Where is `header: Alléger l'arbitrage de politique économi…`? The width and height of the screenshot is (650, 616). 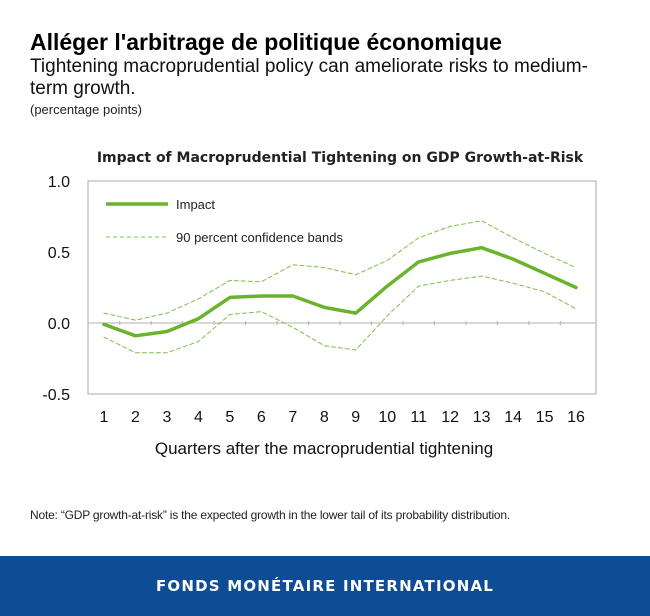 header: Alléger l'arbitrage de politique économi… is located at coordinates (330, 73).